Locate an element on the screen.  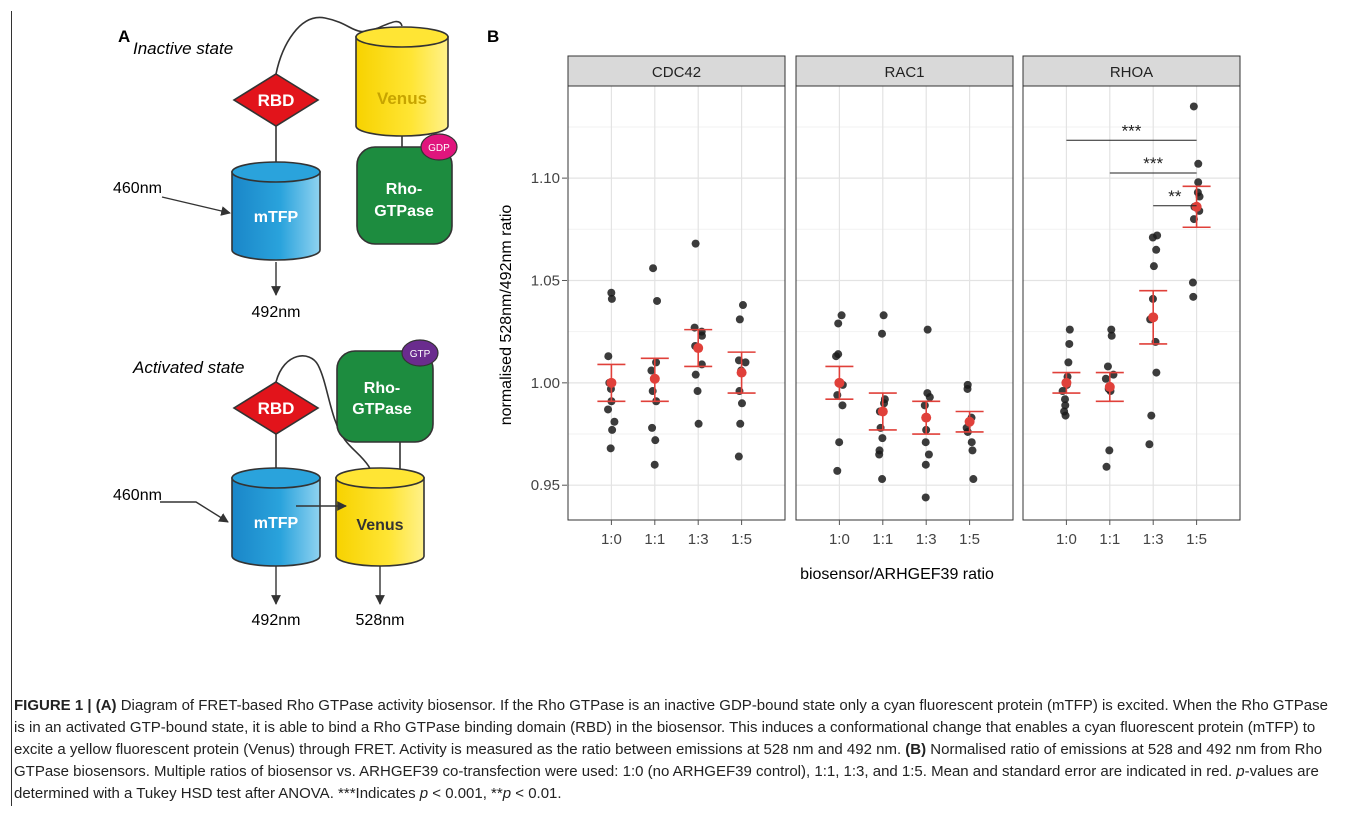
activated-venus-cylinder: Venus is located at coordinates (380, 517).